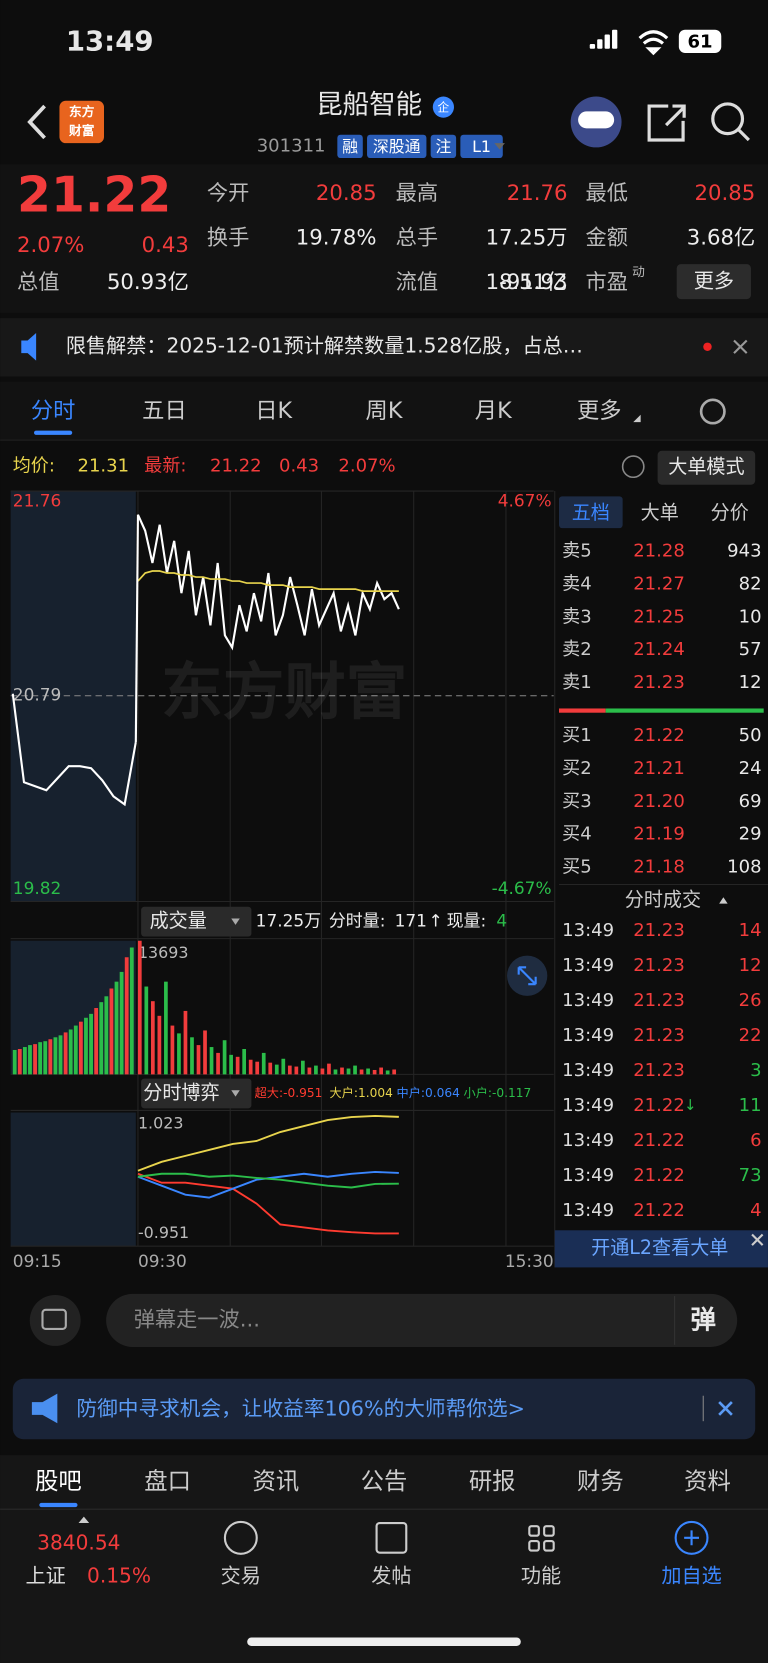 This screenshot has height=1663, width=768. Describe the element at coordinates (391, 1576) in the screenshot. I see `nav-item: 发帖` at that location.